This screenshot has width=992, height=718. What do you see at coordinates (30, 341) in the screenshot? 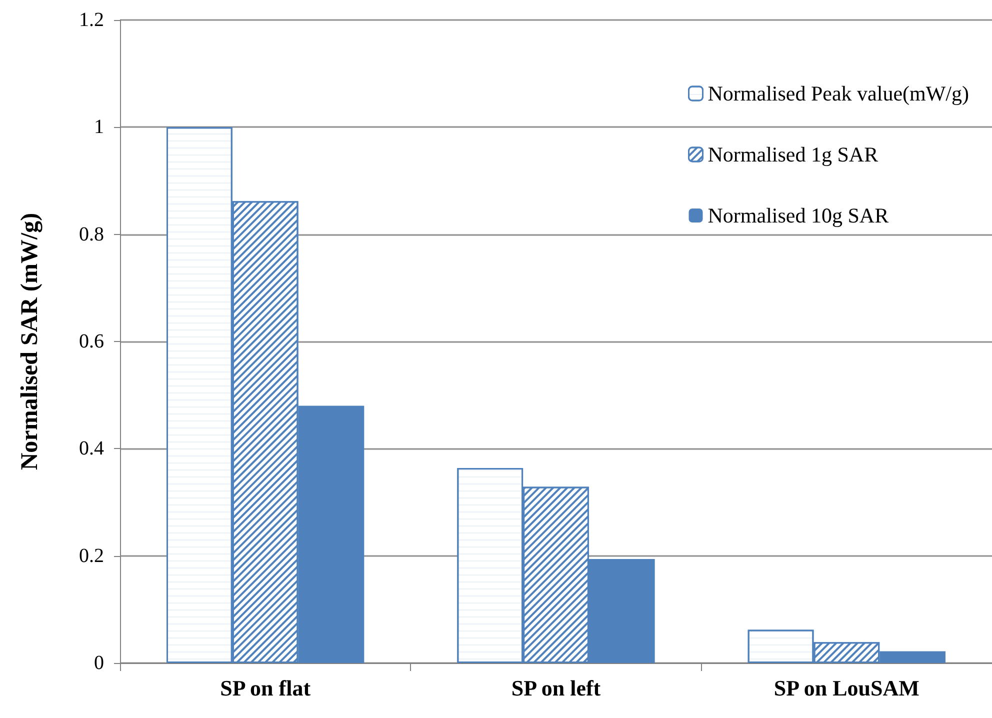
I see `y-axis-title: Normalised SAR (mW/g)` at bounding box center [30, 341].